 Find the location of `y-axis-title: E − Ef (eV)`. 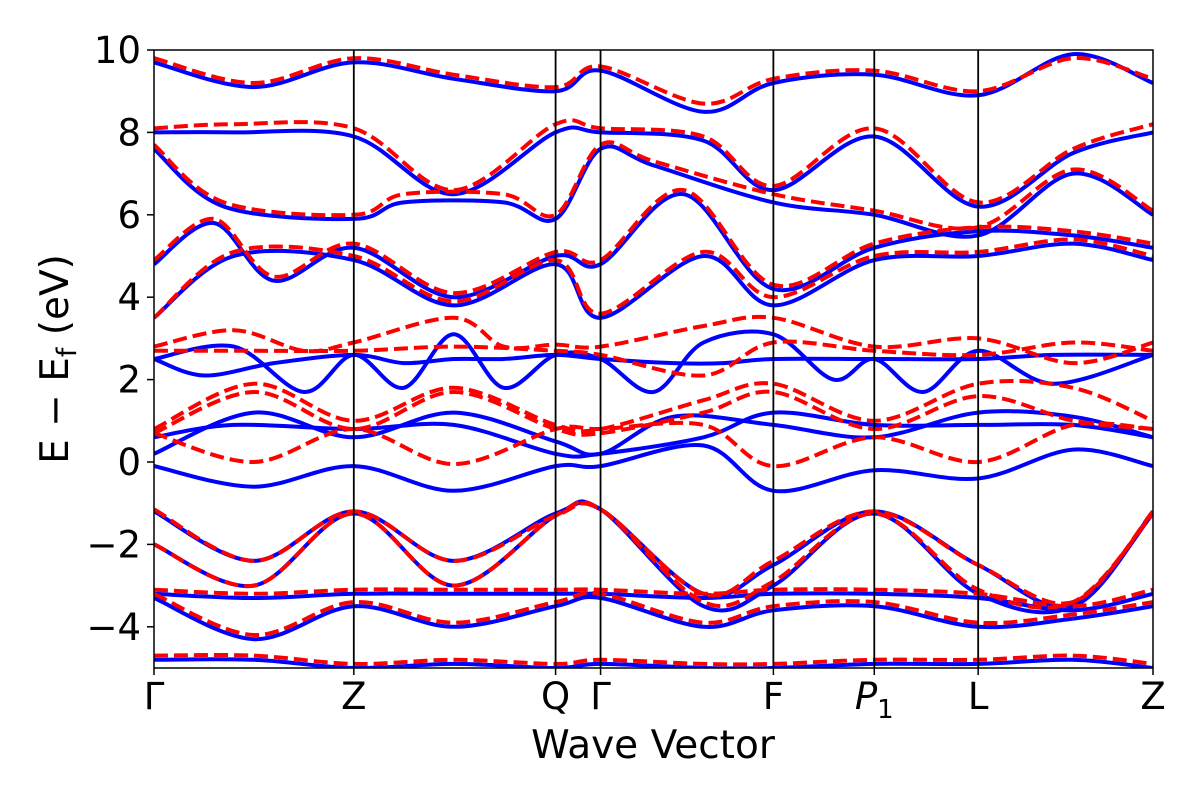

y-axis-title: E − Ef (eV) is located at coordinates (58, 359).